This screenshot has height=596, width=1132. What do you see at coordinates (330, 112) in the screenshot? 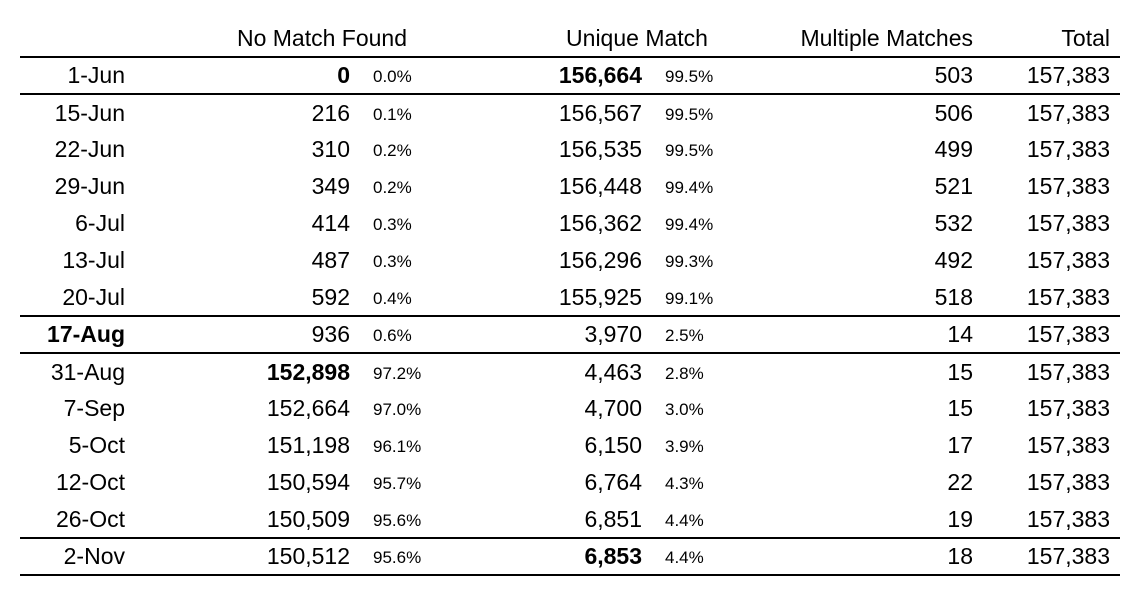
I see `no-match-count-cell: 216` at bounding box center [330, 112].